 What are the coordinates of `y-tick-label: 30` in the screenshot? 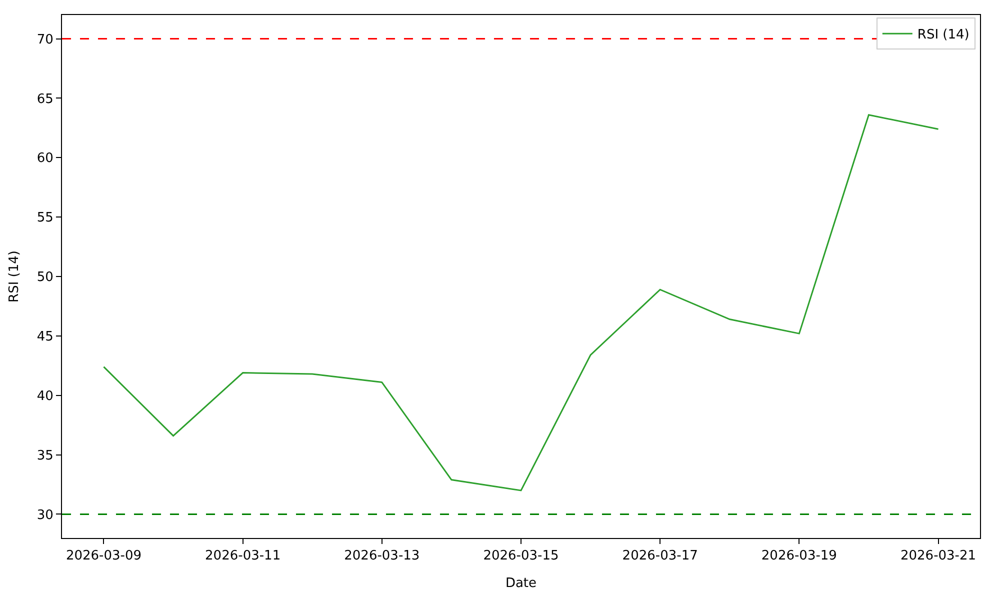 It's located at (45, 515).